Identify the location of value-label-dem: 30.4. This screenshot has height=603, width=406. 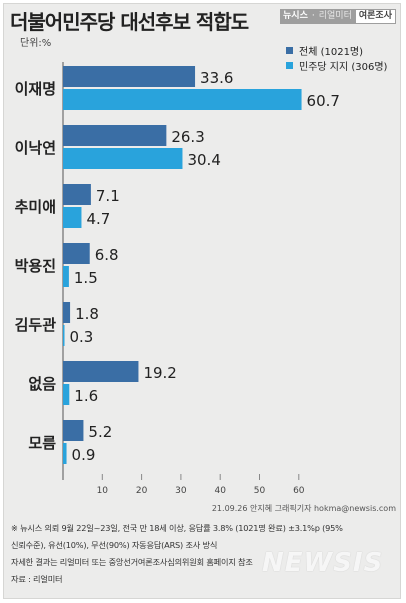
(203, 160).